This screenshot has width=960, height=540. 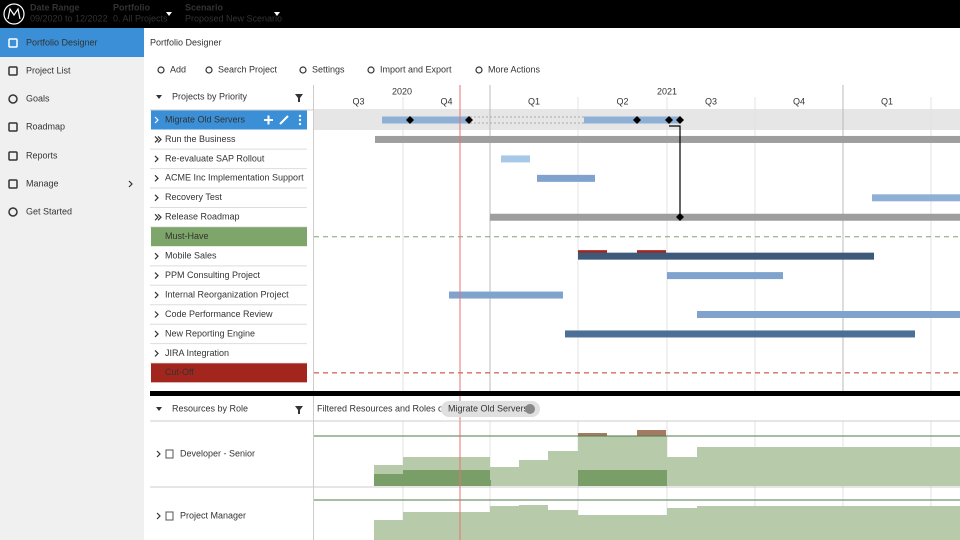 I want to click on role-name: Project Manager, so click(x=213, y=515).